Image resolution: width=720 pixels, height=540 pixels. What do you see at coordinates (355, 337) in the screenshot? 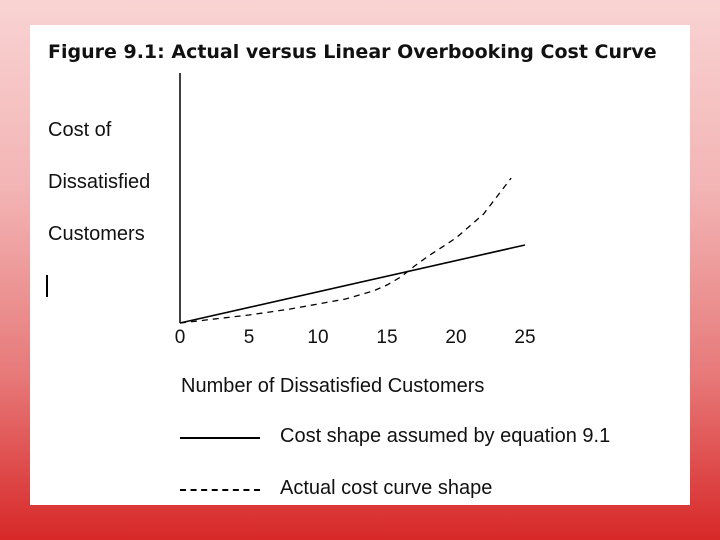
I see `x-tick-layer: 0 5 10 15 20 25` at bounding box center [355, 337].